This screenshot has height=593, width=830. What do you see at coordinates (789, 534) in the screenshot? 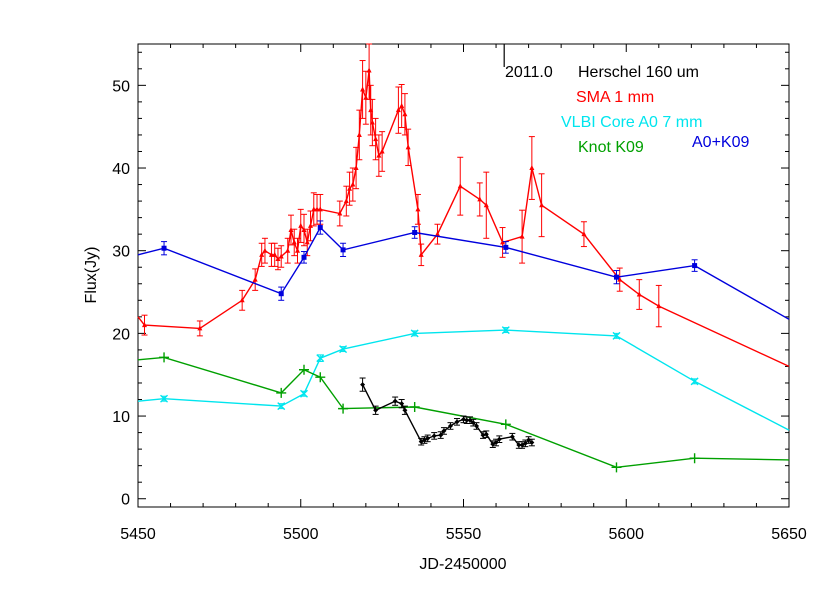
I see `x-tick-label: 5650` at bounding box center [789, 534].